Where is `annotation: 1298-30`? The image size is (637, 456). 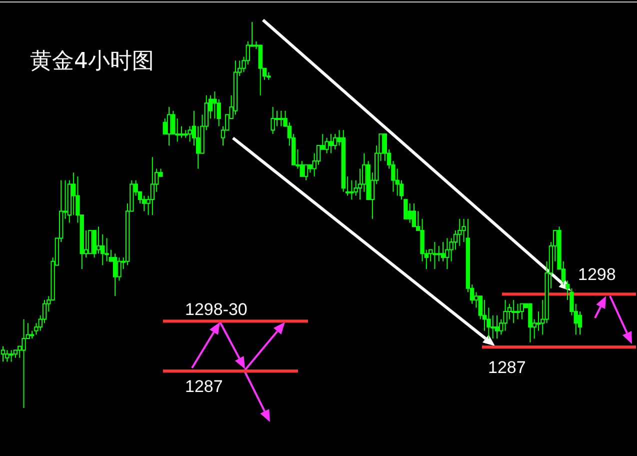
annotation: 1298-30 is located at coordinates (216, 310).